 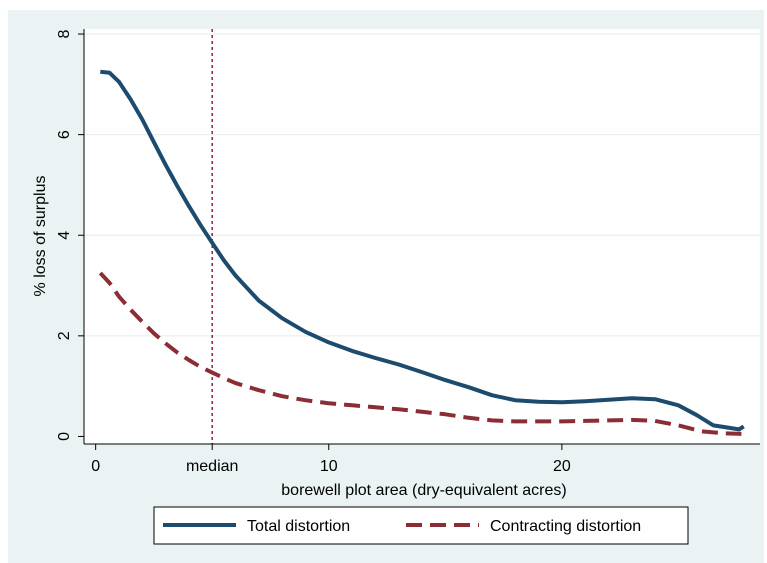 I want to click on x-tick-label: 10, so click(x=329, y=466).